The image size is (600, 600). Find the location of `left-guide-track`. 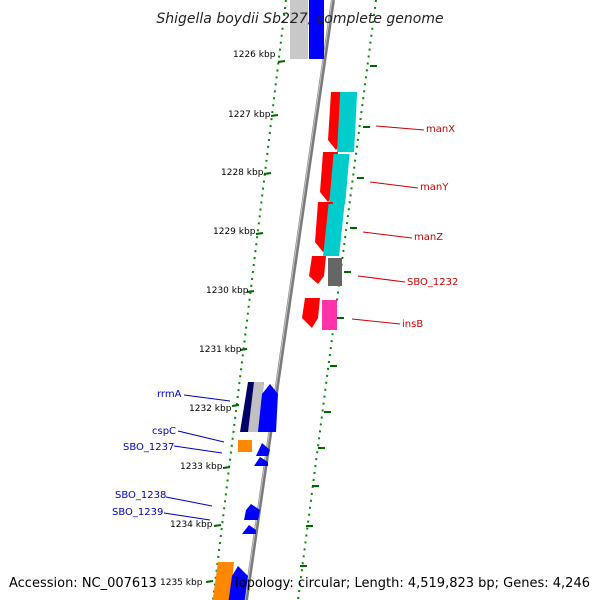

left-guide-track is located at coordinates (249, 300).